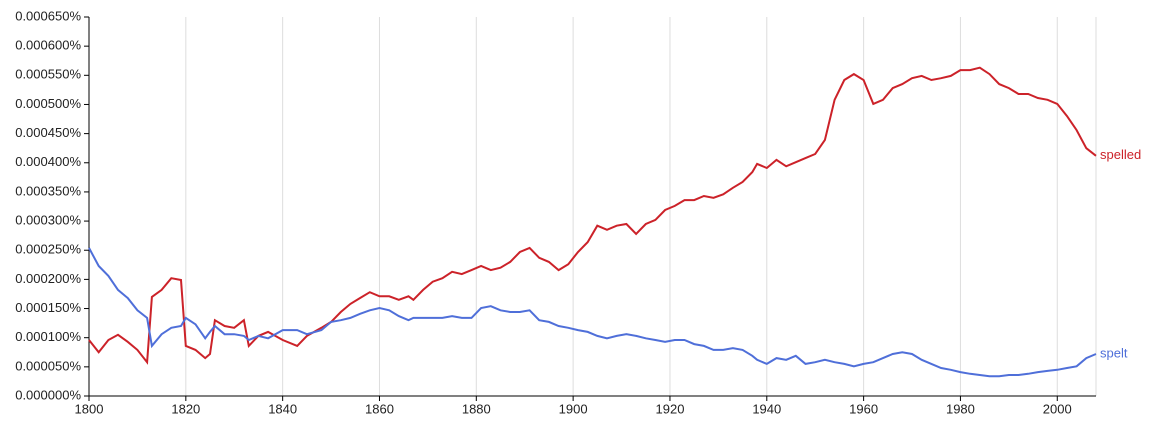 This screenshot has height=427, width=1158. What do you see at coordinates (185, 408) in the screenshot?
I see `x-tick-label: 1820` at bounding box center [185, 408].